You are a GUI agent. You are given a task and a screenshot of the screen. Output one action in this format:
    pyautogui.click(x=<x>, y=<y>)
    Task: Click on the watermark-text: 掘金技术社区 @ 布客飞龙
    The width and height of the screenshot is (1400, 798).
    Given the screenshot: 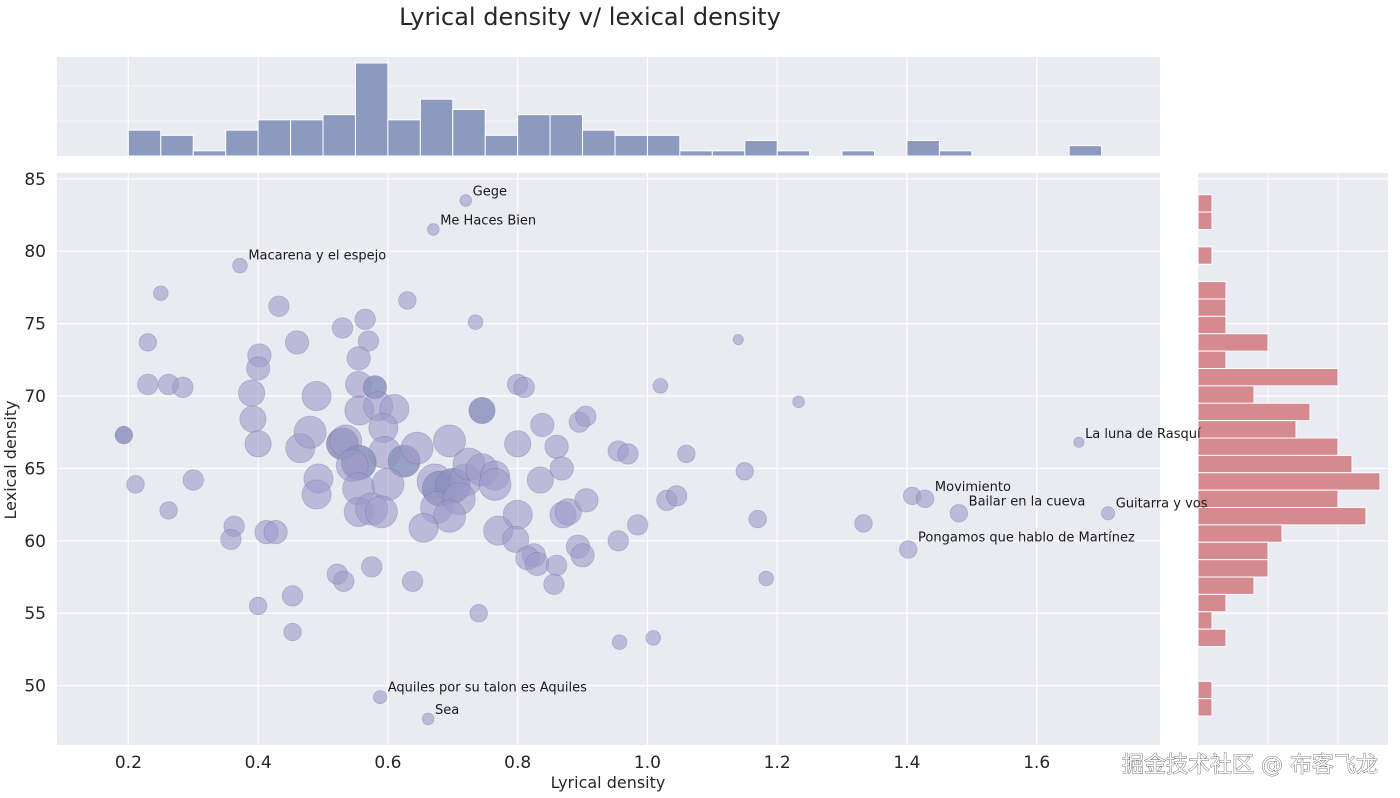 What is the action you would take?
    pyautogui.click(x=1250, y=765)
    